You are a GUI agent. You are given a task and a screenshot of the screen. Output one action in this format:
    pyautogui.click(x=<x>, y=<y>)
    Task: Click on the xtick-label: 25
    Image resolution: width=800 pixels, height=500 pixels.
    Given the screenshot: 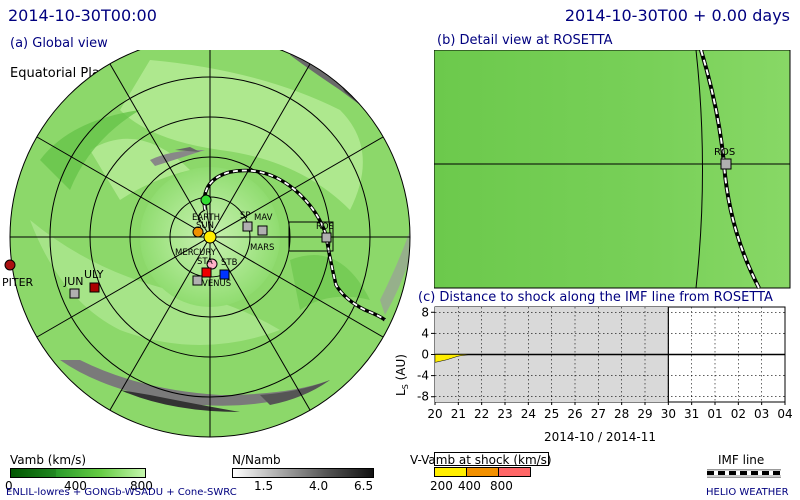 What is the action you would take?
    pyautogui.click(x=551, y=414)
    